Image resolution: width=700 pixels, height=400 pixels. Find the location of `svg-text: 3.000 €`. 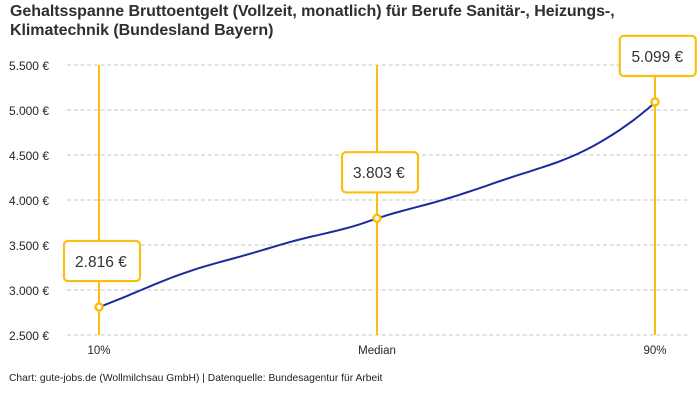

svg-text: 3.000 € is located at coordinates (29, 291).